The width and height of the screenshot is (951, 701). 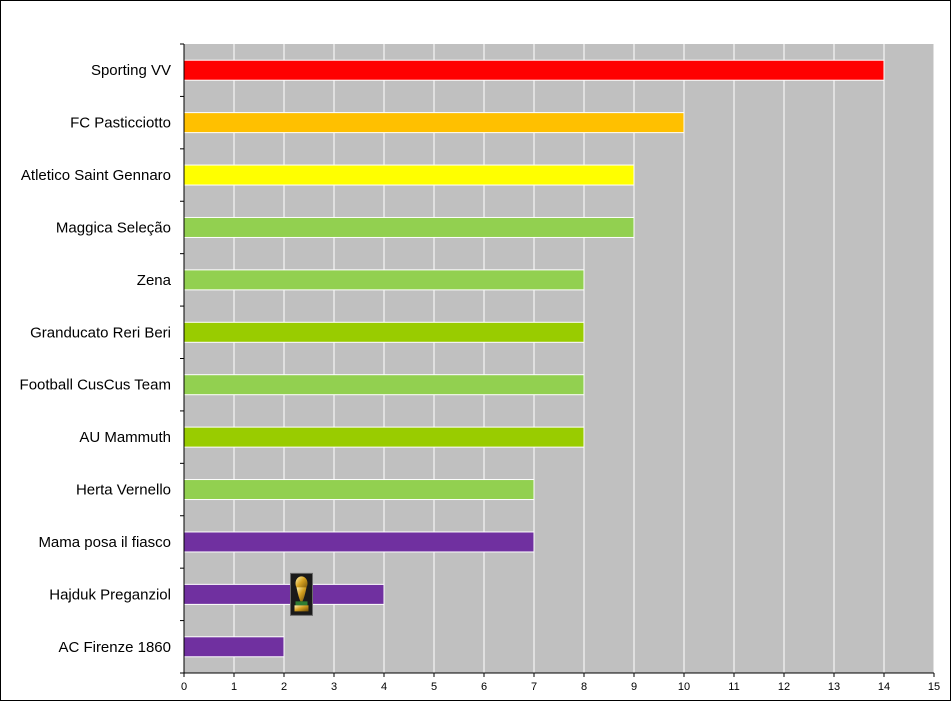 What do you see at coordinates (834, 687) in the screenshot?
I see `x-tick-label: 13` at bounding box center [834, 687].